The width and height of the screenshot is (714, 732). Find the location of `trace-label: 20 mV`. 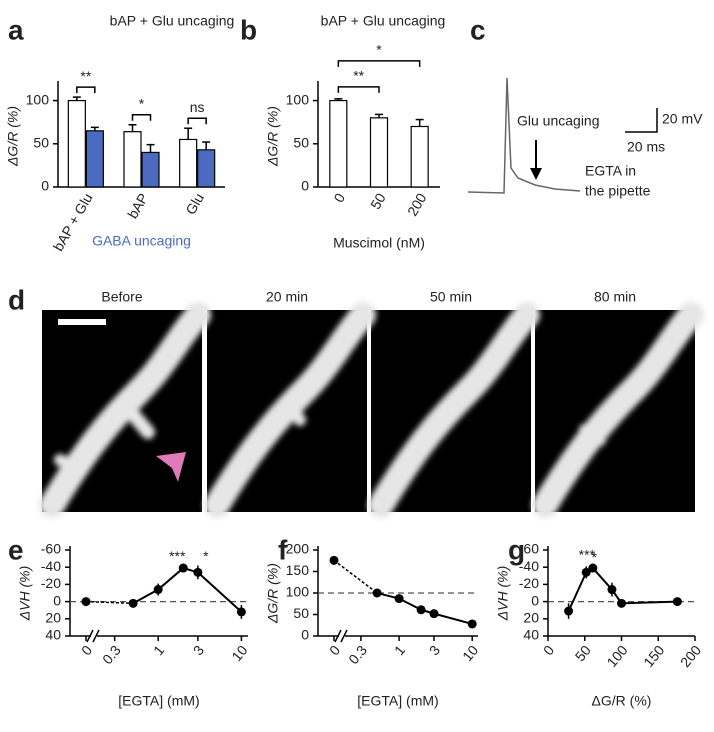

trace-label: 20 mV is located at coordinates (682, 119).